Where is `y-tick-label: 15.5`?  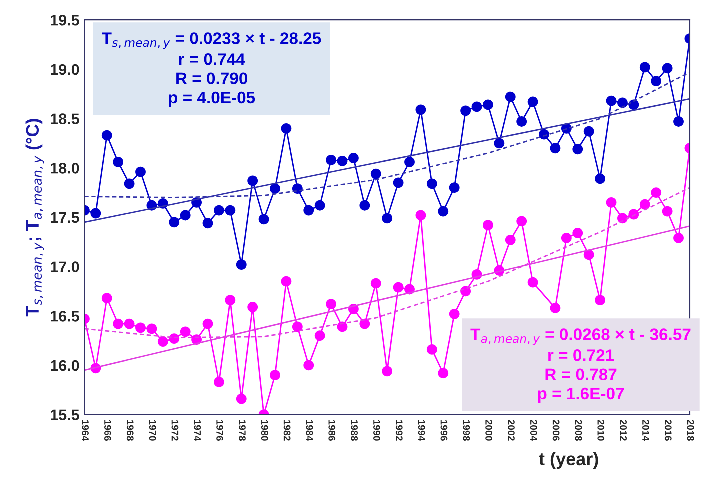
y-tick-label: 15.5 is located at coordinates (65, 415).